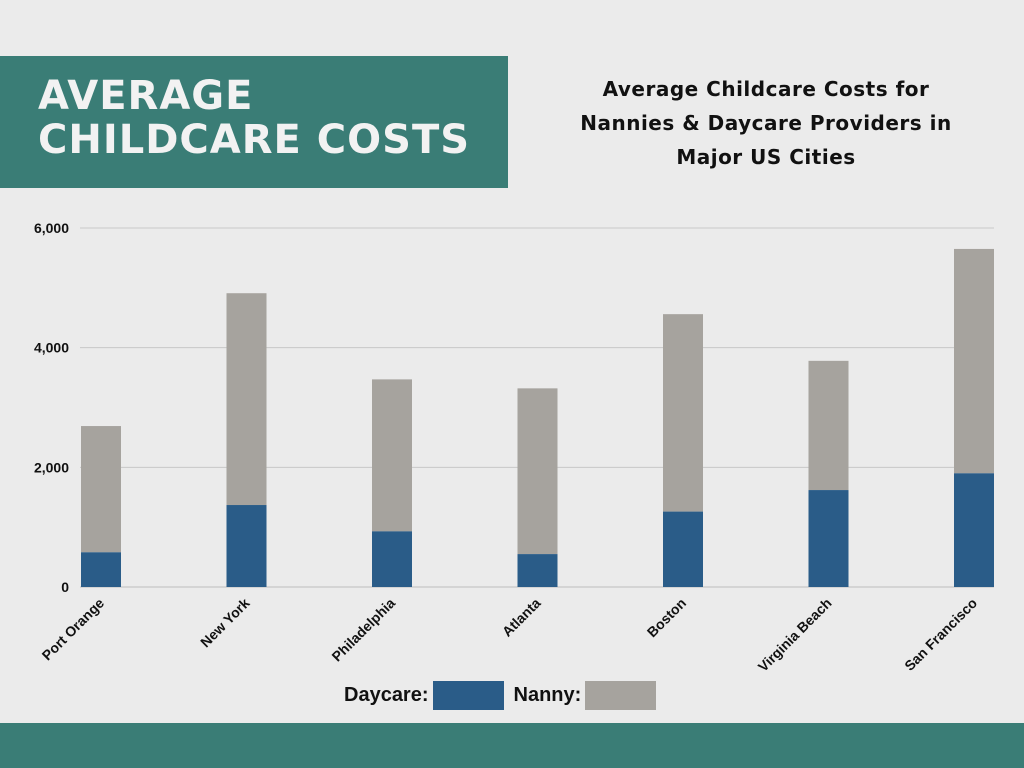 The width and height of the screenshot is (1024, 768). What do you see at coordinates (65, 587) in the screenshot?
I see `y-tick-label: 0` at bounding box center [65, 587].